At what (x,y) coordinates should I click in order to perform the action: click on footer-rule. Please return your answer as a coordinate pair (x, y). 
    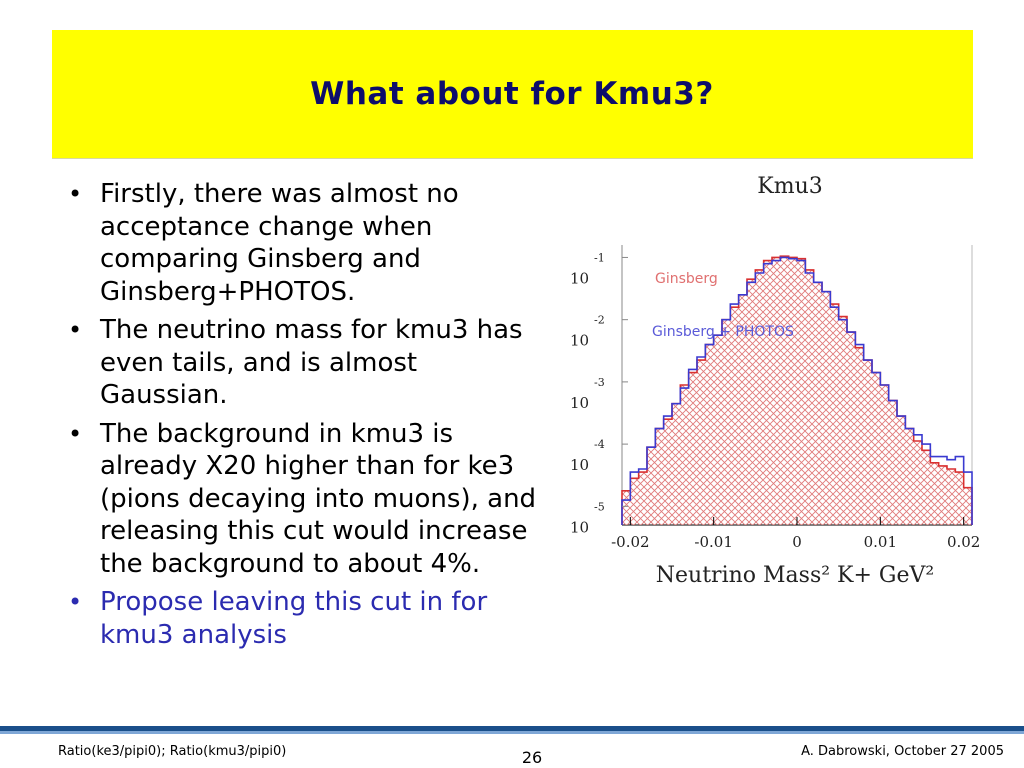
    Looking at the image, I should click on (512, 728).